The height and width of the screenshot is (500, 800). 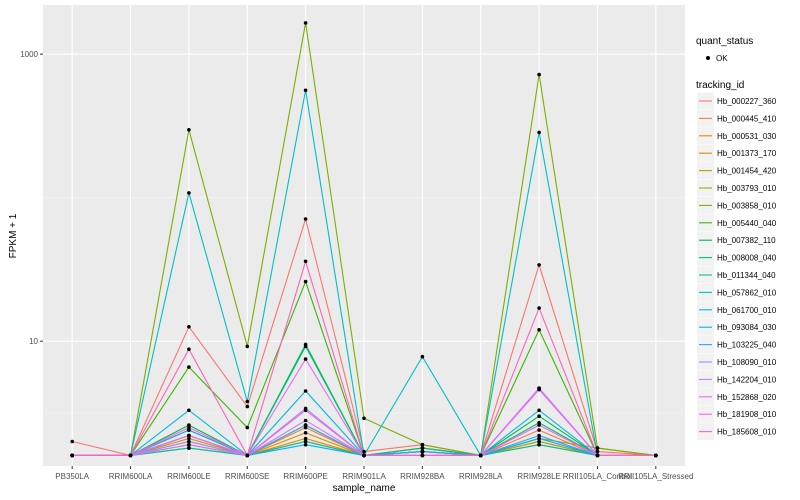 What do you see at coordinates (722, 58) in the screenshot?
I see `shape-legend-label-ok: OK` at bounding box center [722, 58].